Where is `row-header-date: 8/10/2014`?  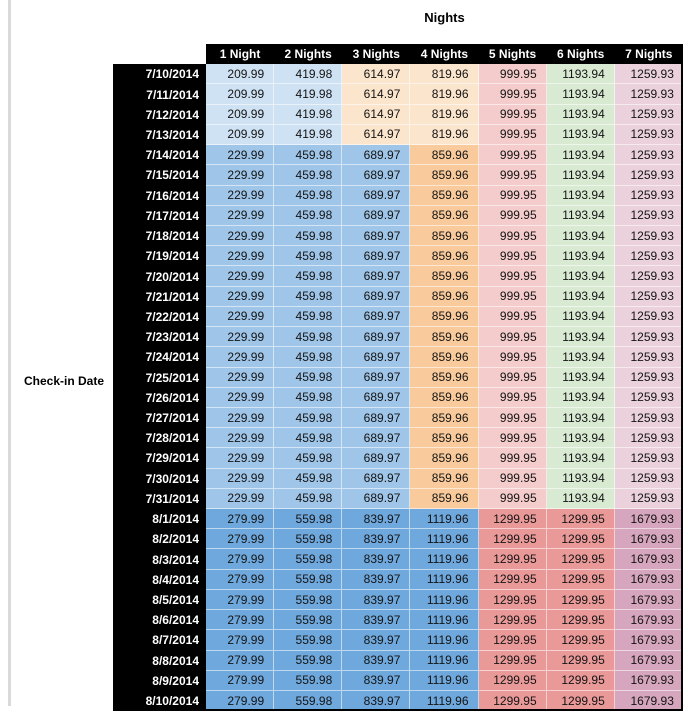
row-header-date: 8/10/2014 is located at coordinates (159, 701).